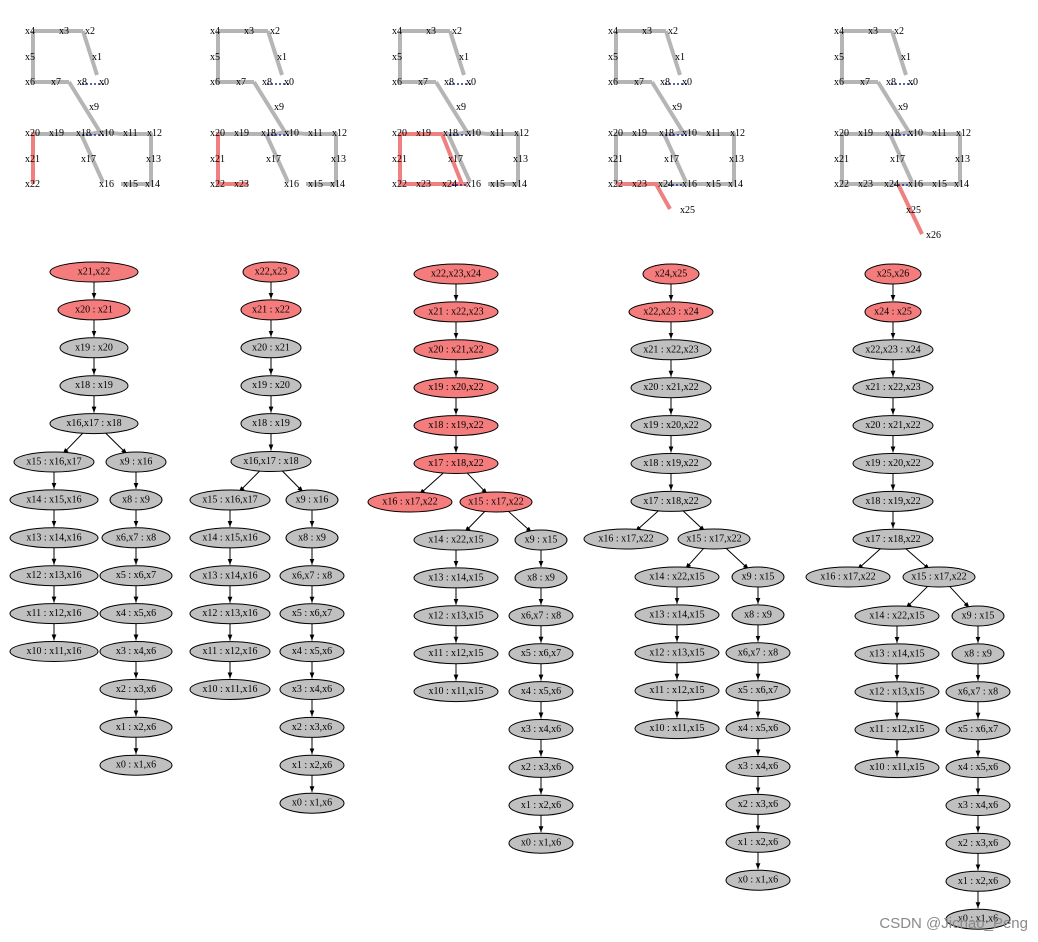  What do you see at coordinates (897, 654) in the screenshot?
I see `tree-node: x13 : x14,x15` at bounding box center [897, 654].